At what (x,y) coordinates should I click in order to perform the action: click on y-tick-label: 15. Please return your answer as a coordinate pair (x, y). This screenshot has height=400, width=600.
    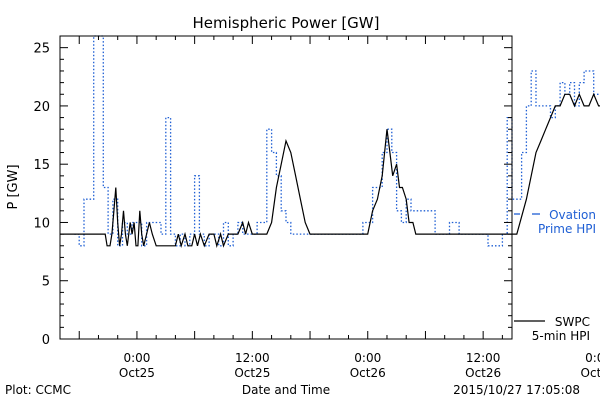
    Looking at the image, I should click on (41, 165).